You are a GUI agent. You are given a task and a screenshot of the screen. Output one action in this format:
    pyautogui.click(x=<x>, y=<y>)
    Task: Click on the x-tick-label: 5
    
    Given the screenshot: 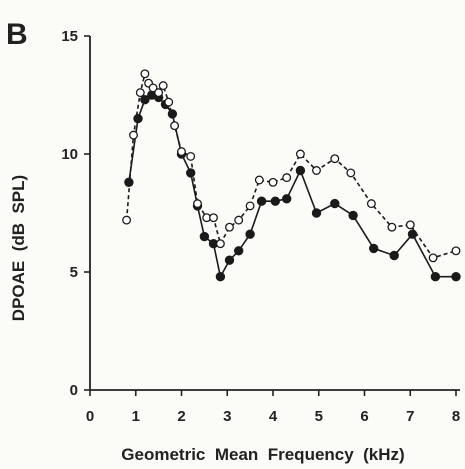 What is the action you would take?
    pyautogui.click(x=319, y=416)
    